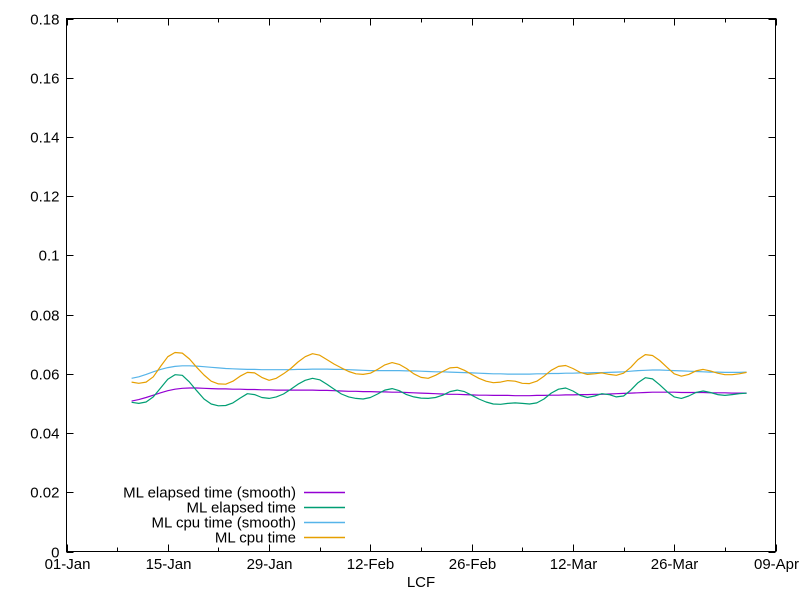  Describe the element at coordinates (44, 316) in the screenshot. I see `y-tick-label: 0.08` at that location.